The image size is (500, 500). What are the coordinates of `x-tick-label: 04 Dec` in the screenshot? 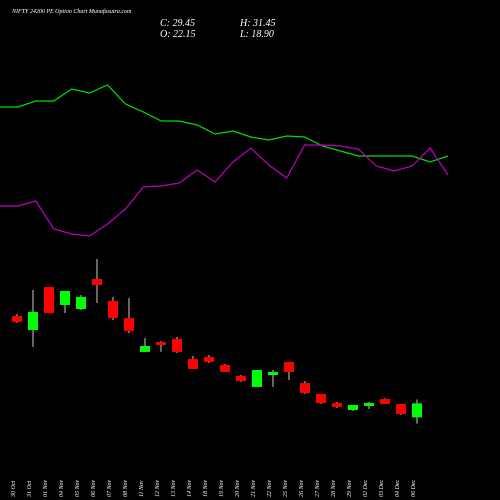 It's located at (397, 488).